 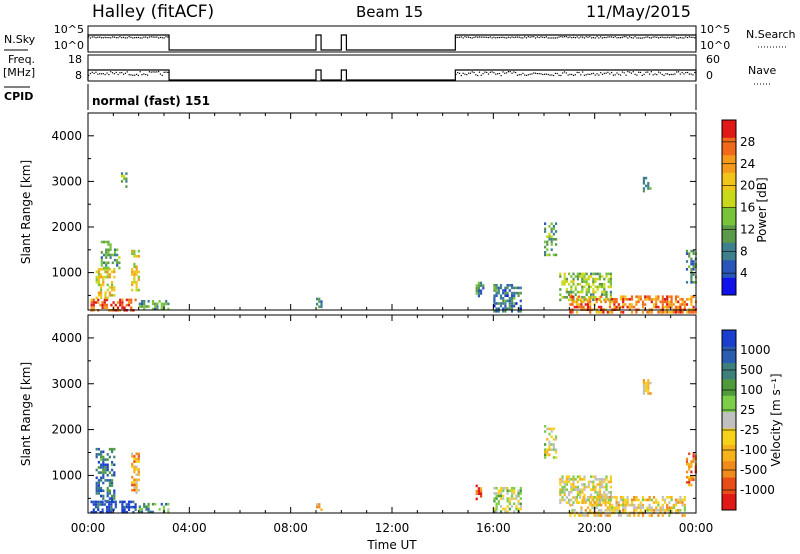 What do you see at coordinates (638, 11) in the screenshot?
I see `date-title: 11/May/2015` at bounding box center [638, 11].